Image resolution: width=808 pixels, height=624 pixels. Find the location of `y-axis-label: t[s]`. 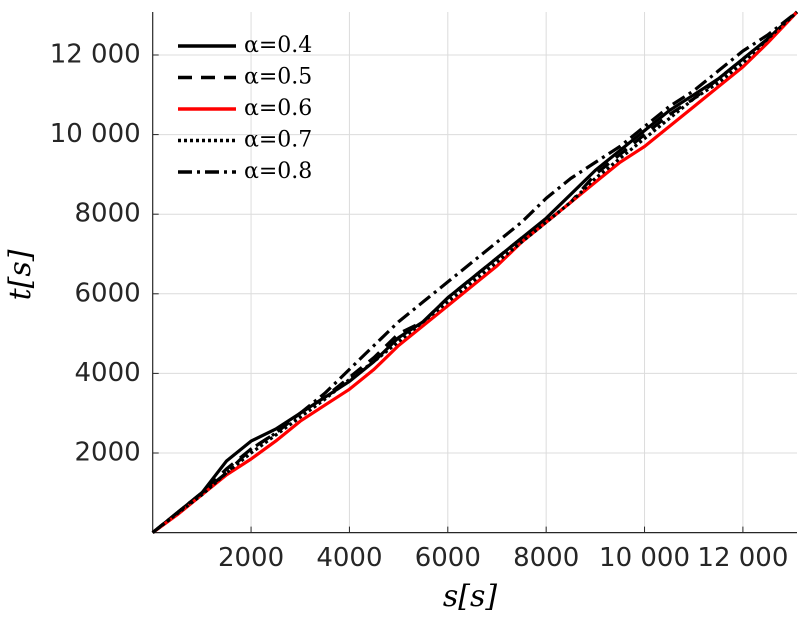

y-axis-label: t[s] is located at coordinates (20, 274).